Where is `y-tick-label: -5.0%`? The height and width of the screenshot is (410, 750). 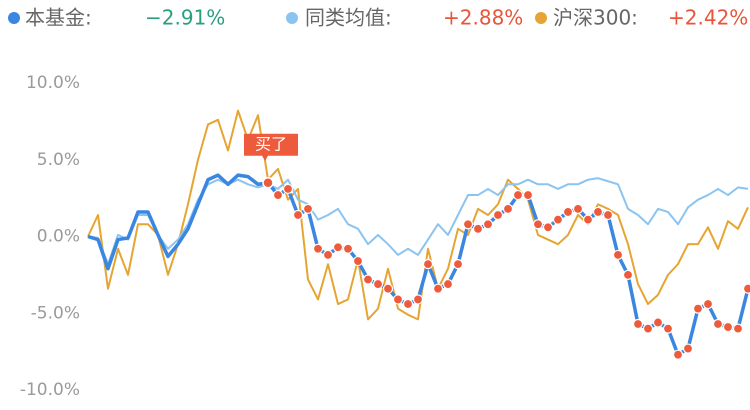 y-tick-label: -5.0% is located at coordinates (55, 313).